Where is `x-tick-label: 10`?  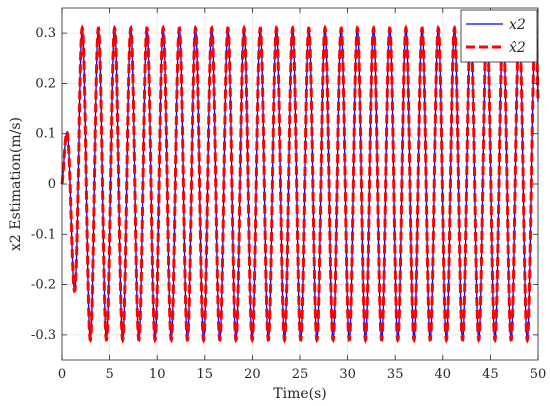
x-tick-label: 10 is located at coordinates (157, 374).